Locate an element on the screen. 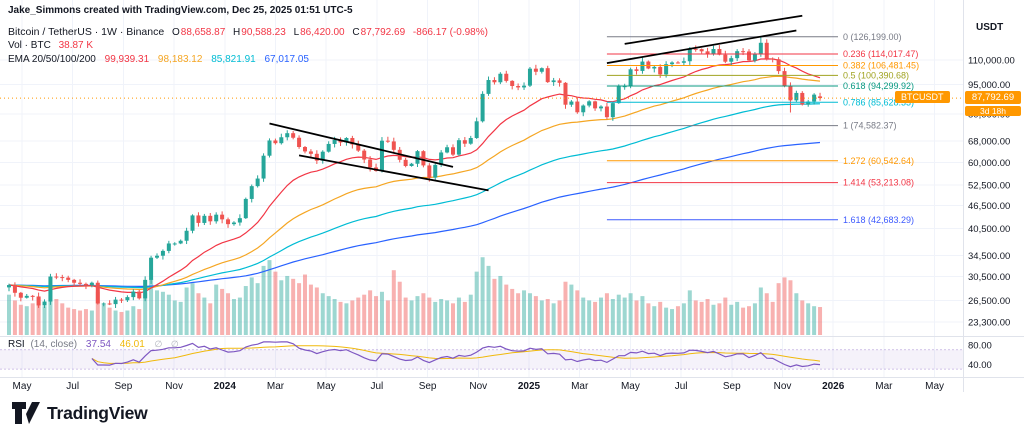 This screenshot has width=1024, height=438. rsi-ma-value: 46.01 is located at coordinates (132, 344).